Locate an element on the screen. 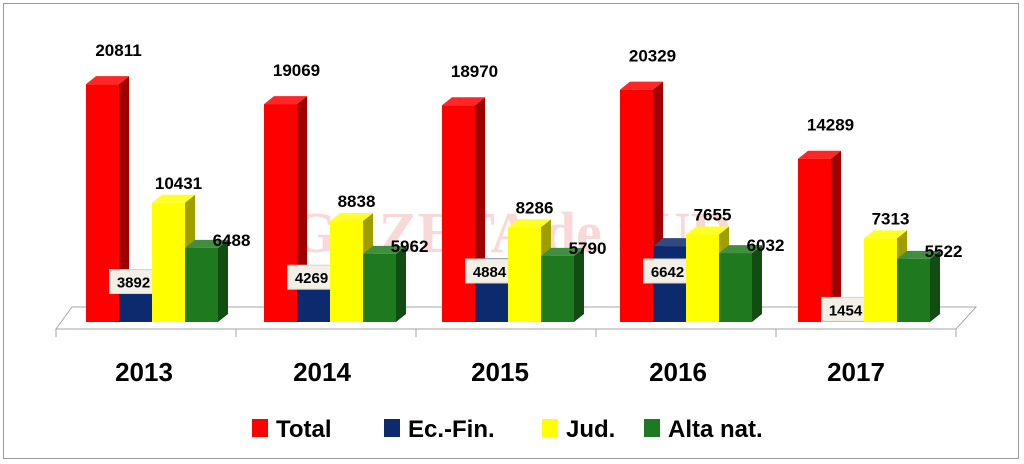 This screenshot has width=1024, height=464. legend-swatch-alta-nat- is located at coordinates (652, 428).